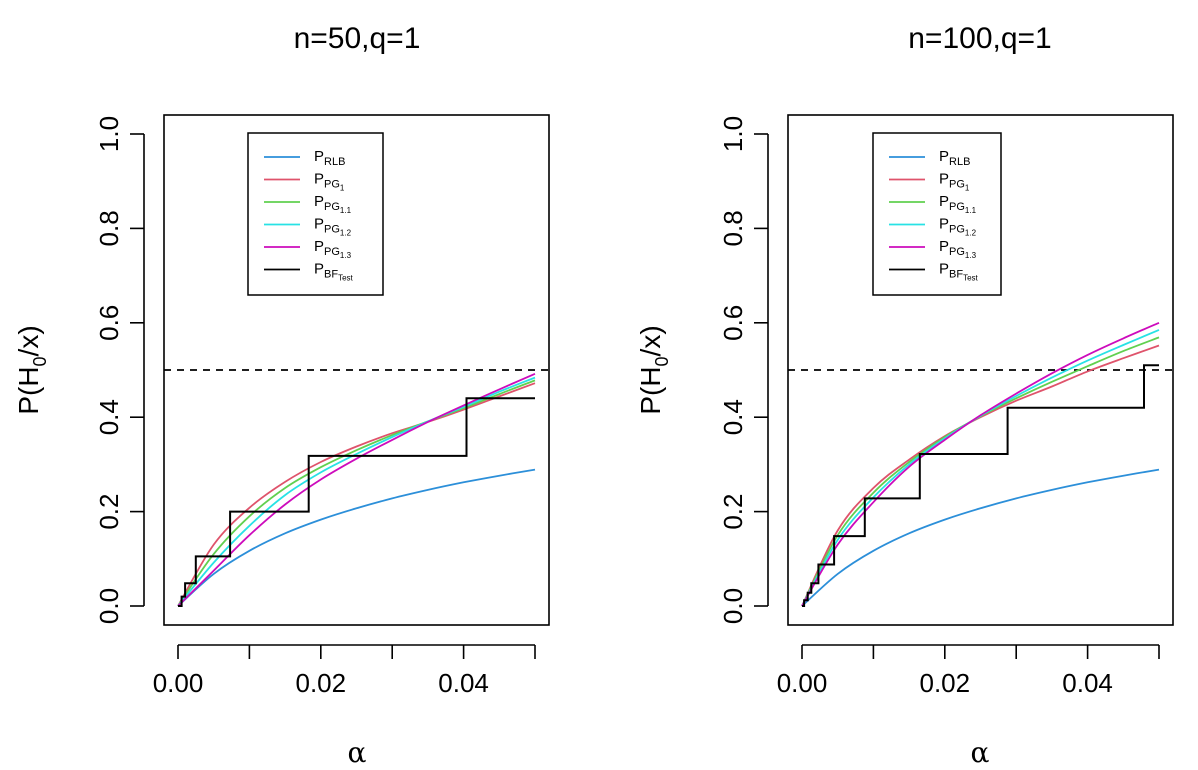  I want to click on chart-title: n=100,q=1, so click(979, 38).